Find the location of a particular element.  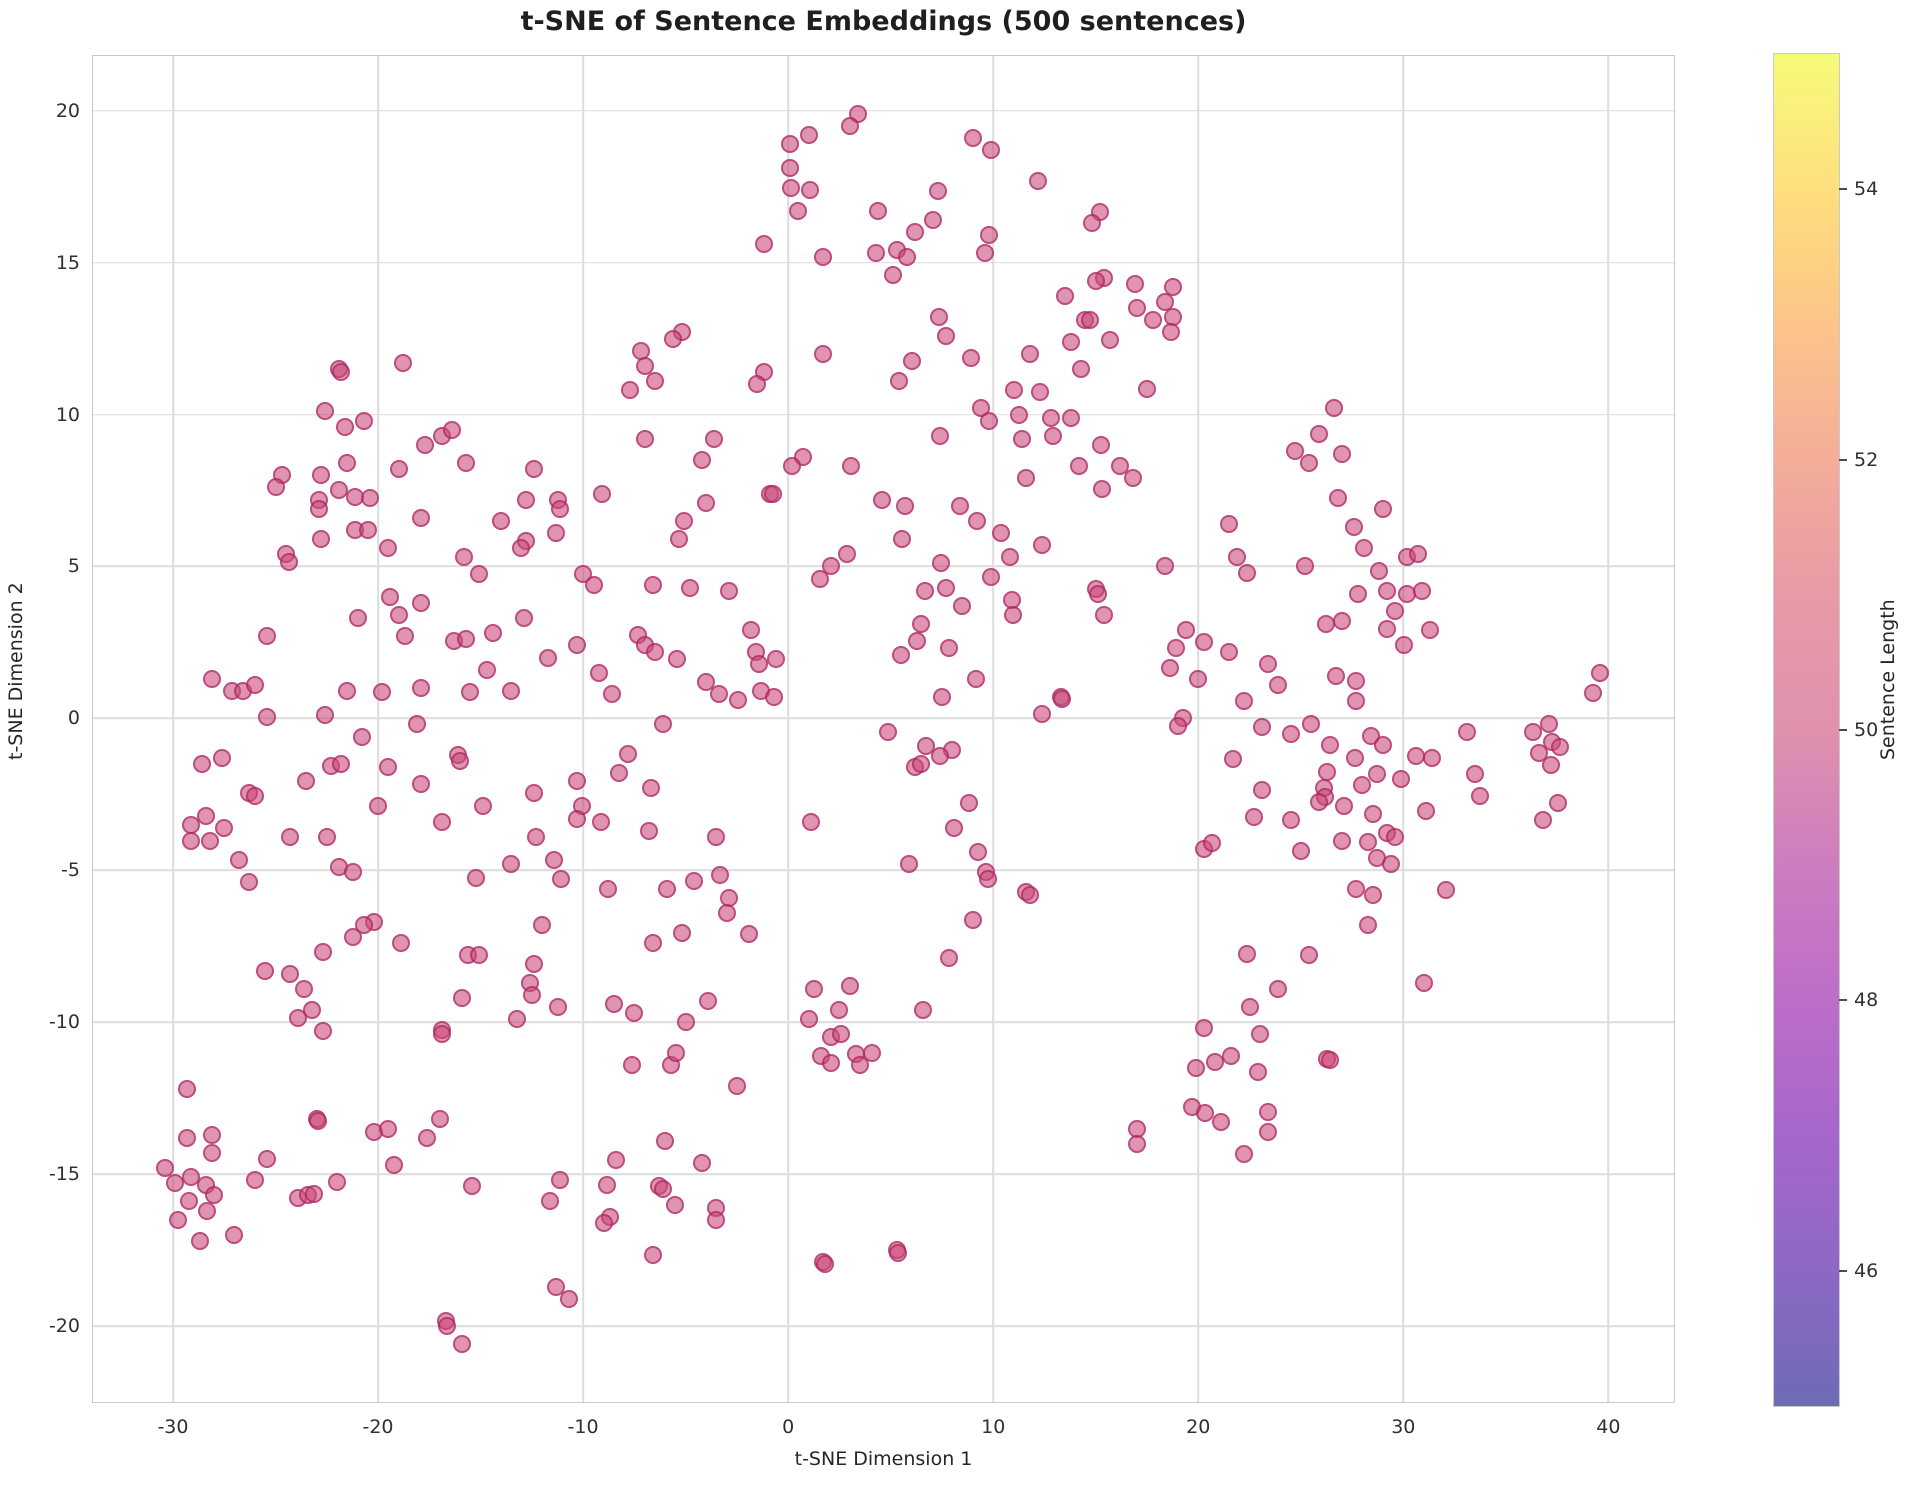

x-tick-label: 0 is located at coordinates (788, 1427).